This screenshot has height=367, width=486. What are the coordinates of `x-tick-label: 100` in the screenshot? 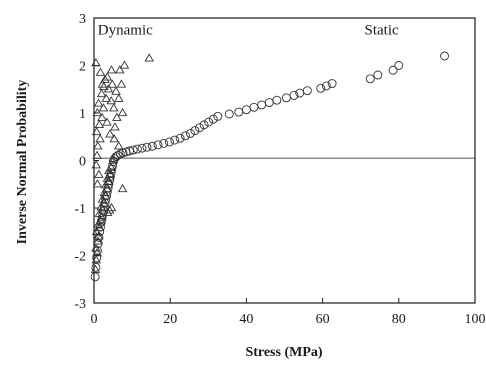 It's located at (475, 319).